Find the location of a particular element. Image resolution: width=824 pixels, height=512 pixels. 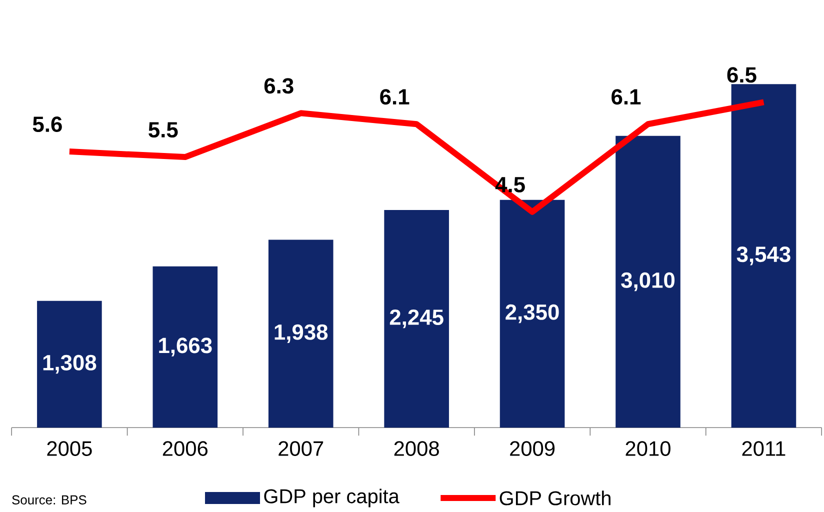

data-label: 2,245 is located at coordinates (417, 318).